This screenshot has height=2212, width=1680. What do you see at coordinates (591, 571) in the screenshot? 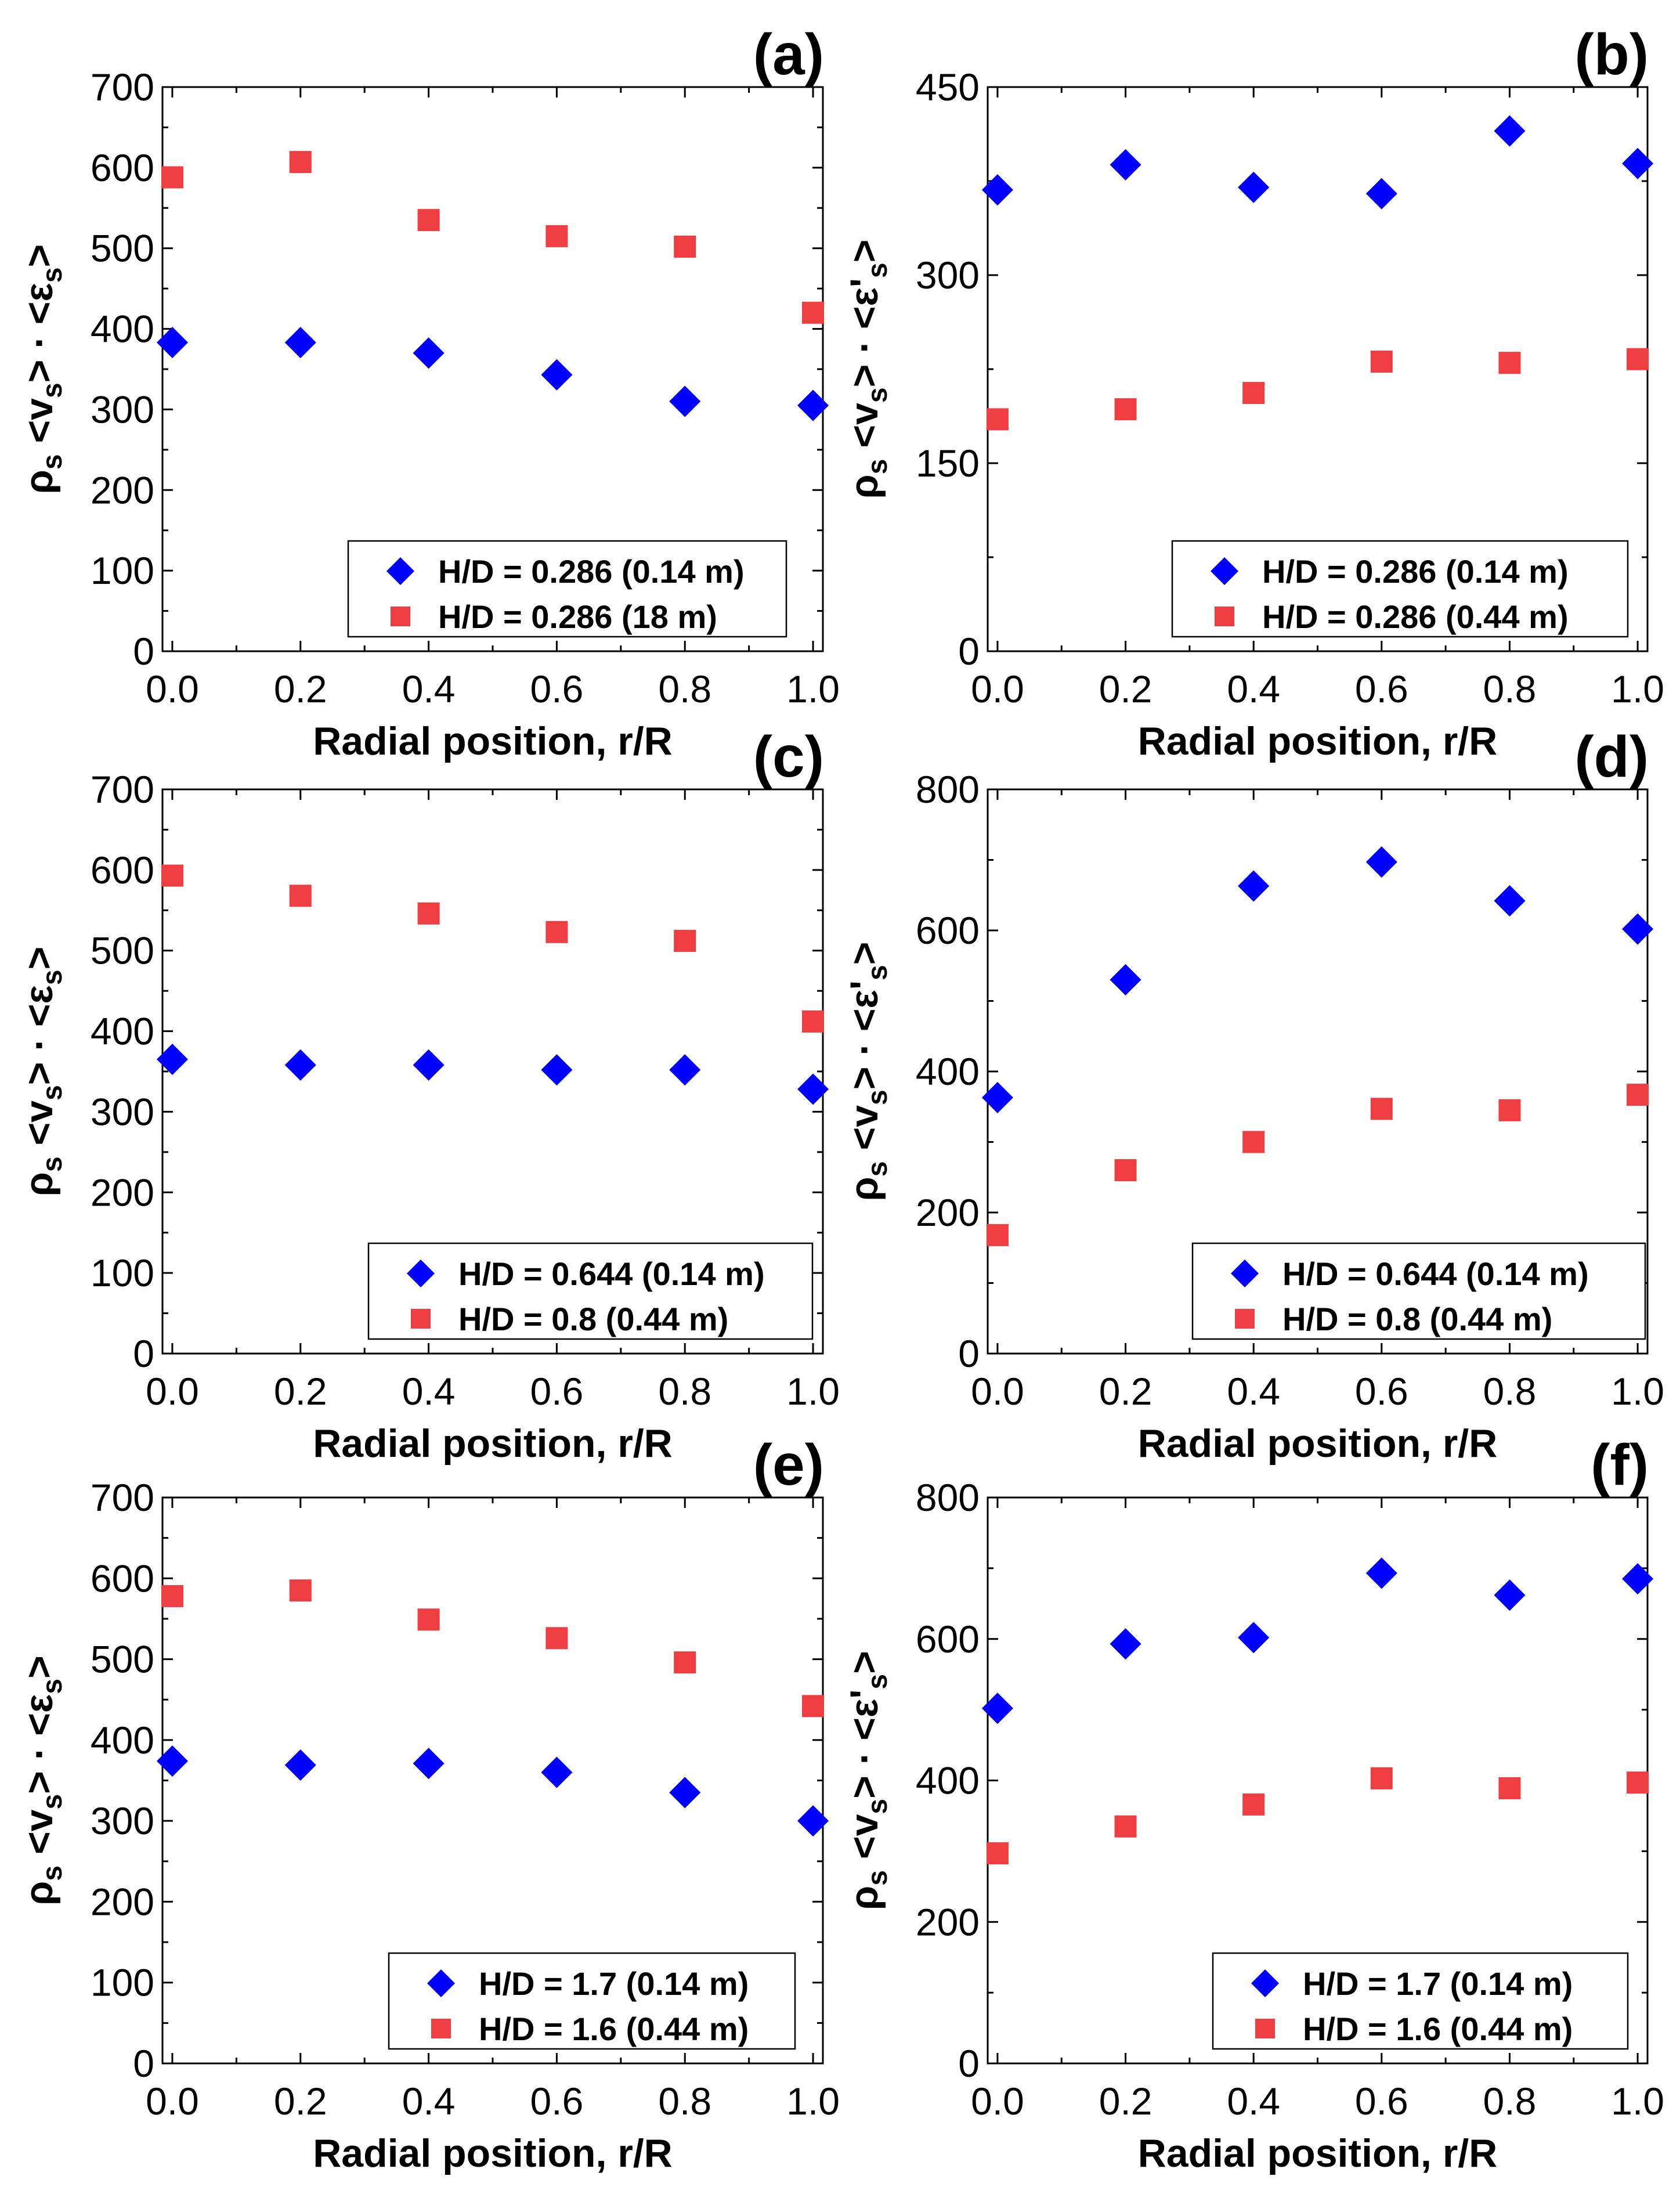
I see `legend-label-series-1: H/D = 0.286 (0.14 m)` at bounding box center [591, 571].